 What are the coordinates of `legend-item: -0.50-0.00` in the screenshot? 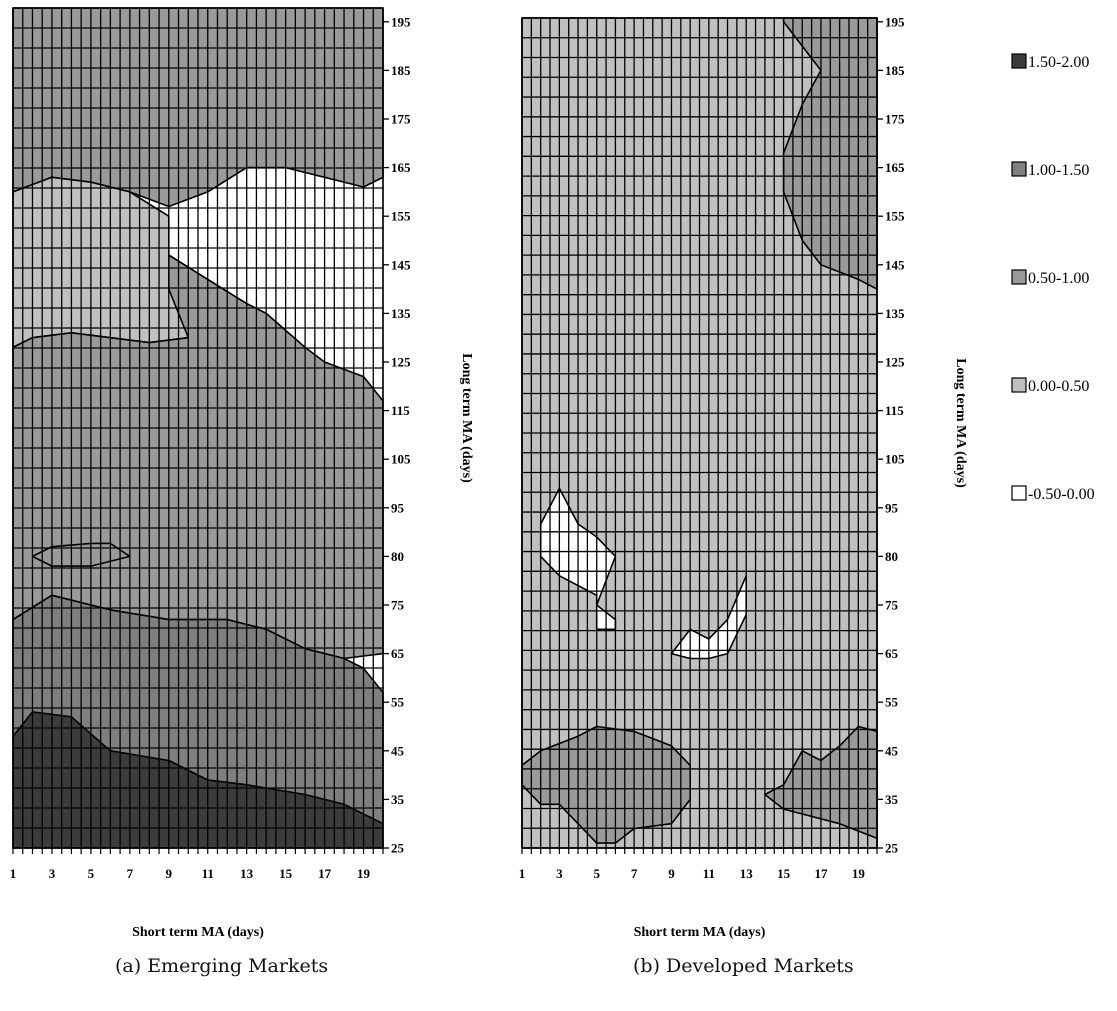 It's located at (1053, 494).